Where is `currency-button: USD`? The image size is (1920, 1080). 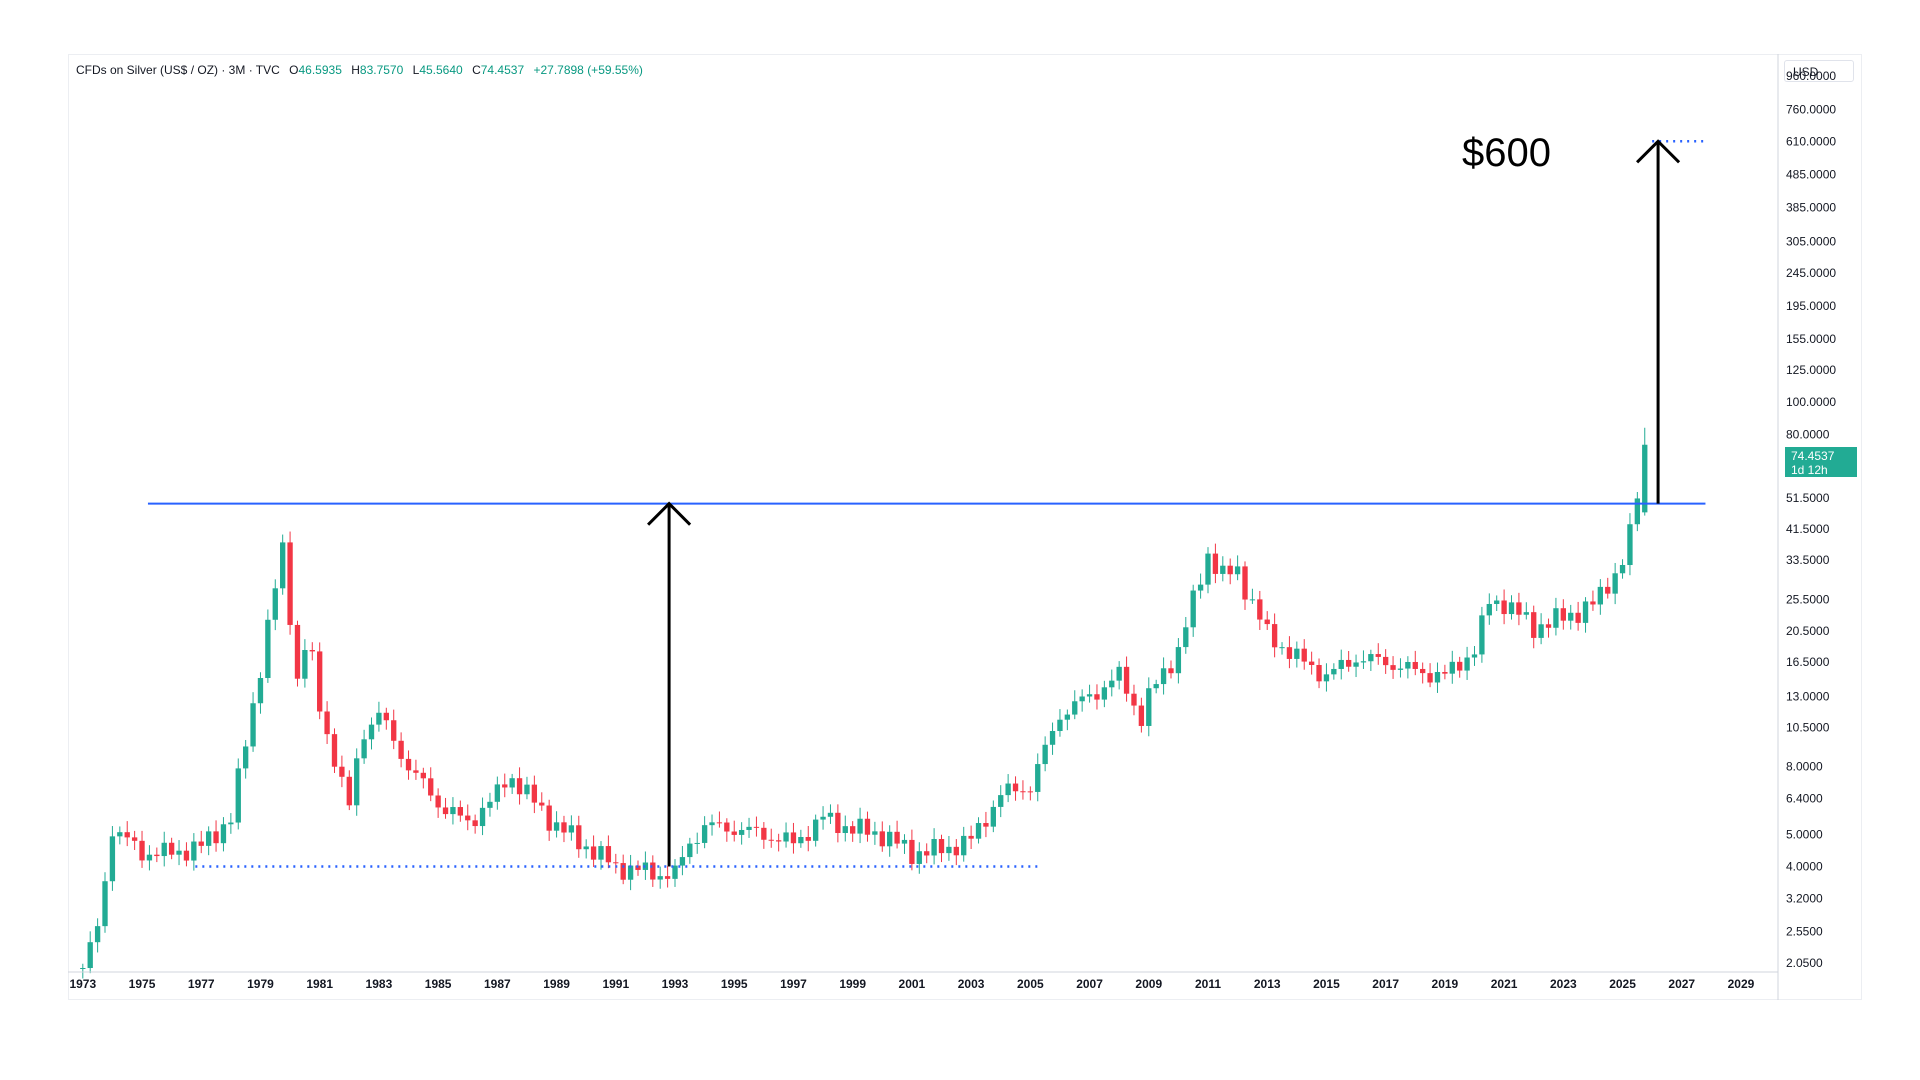 currency-button: USD is located at coordinates (1819, 71).